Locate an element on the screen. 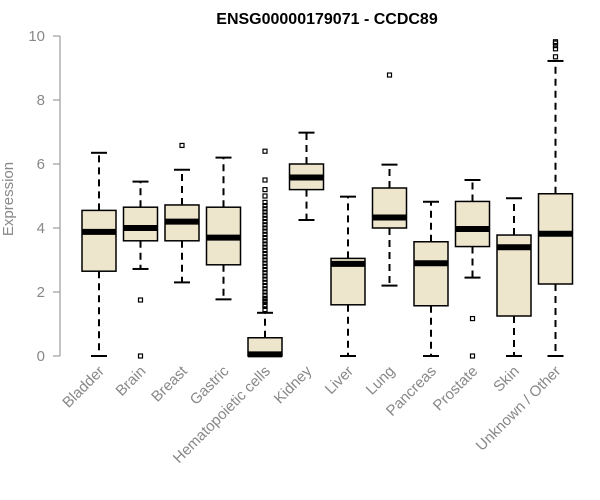 The height and width of the screenshot is (500, 600). x-tick-label: Brain is located at coordinates (131, 381).